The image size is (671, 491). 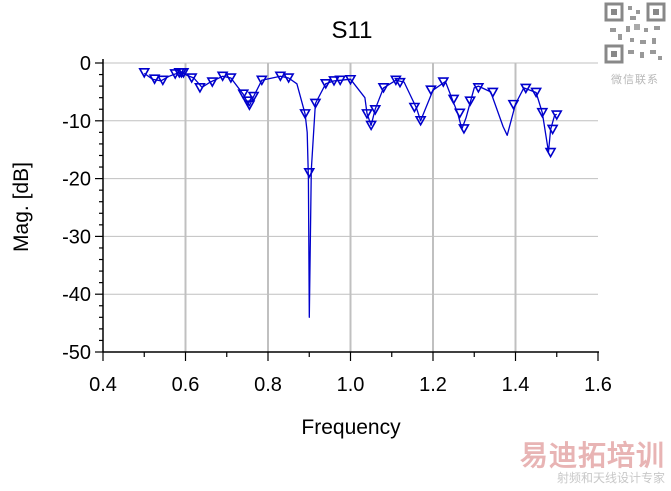 I want to click on x-tick-label: 1.0, so click(x=351, y=385).